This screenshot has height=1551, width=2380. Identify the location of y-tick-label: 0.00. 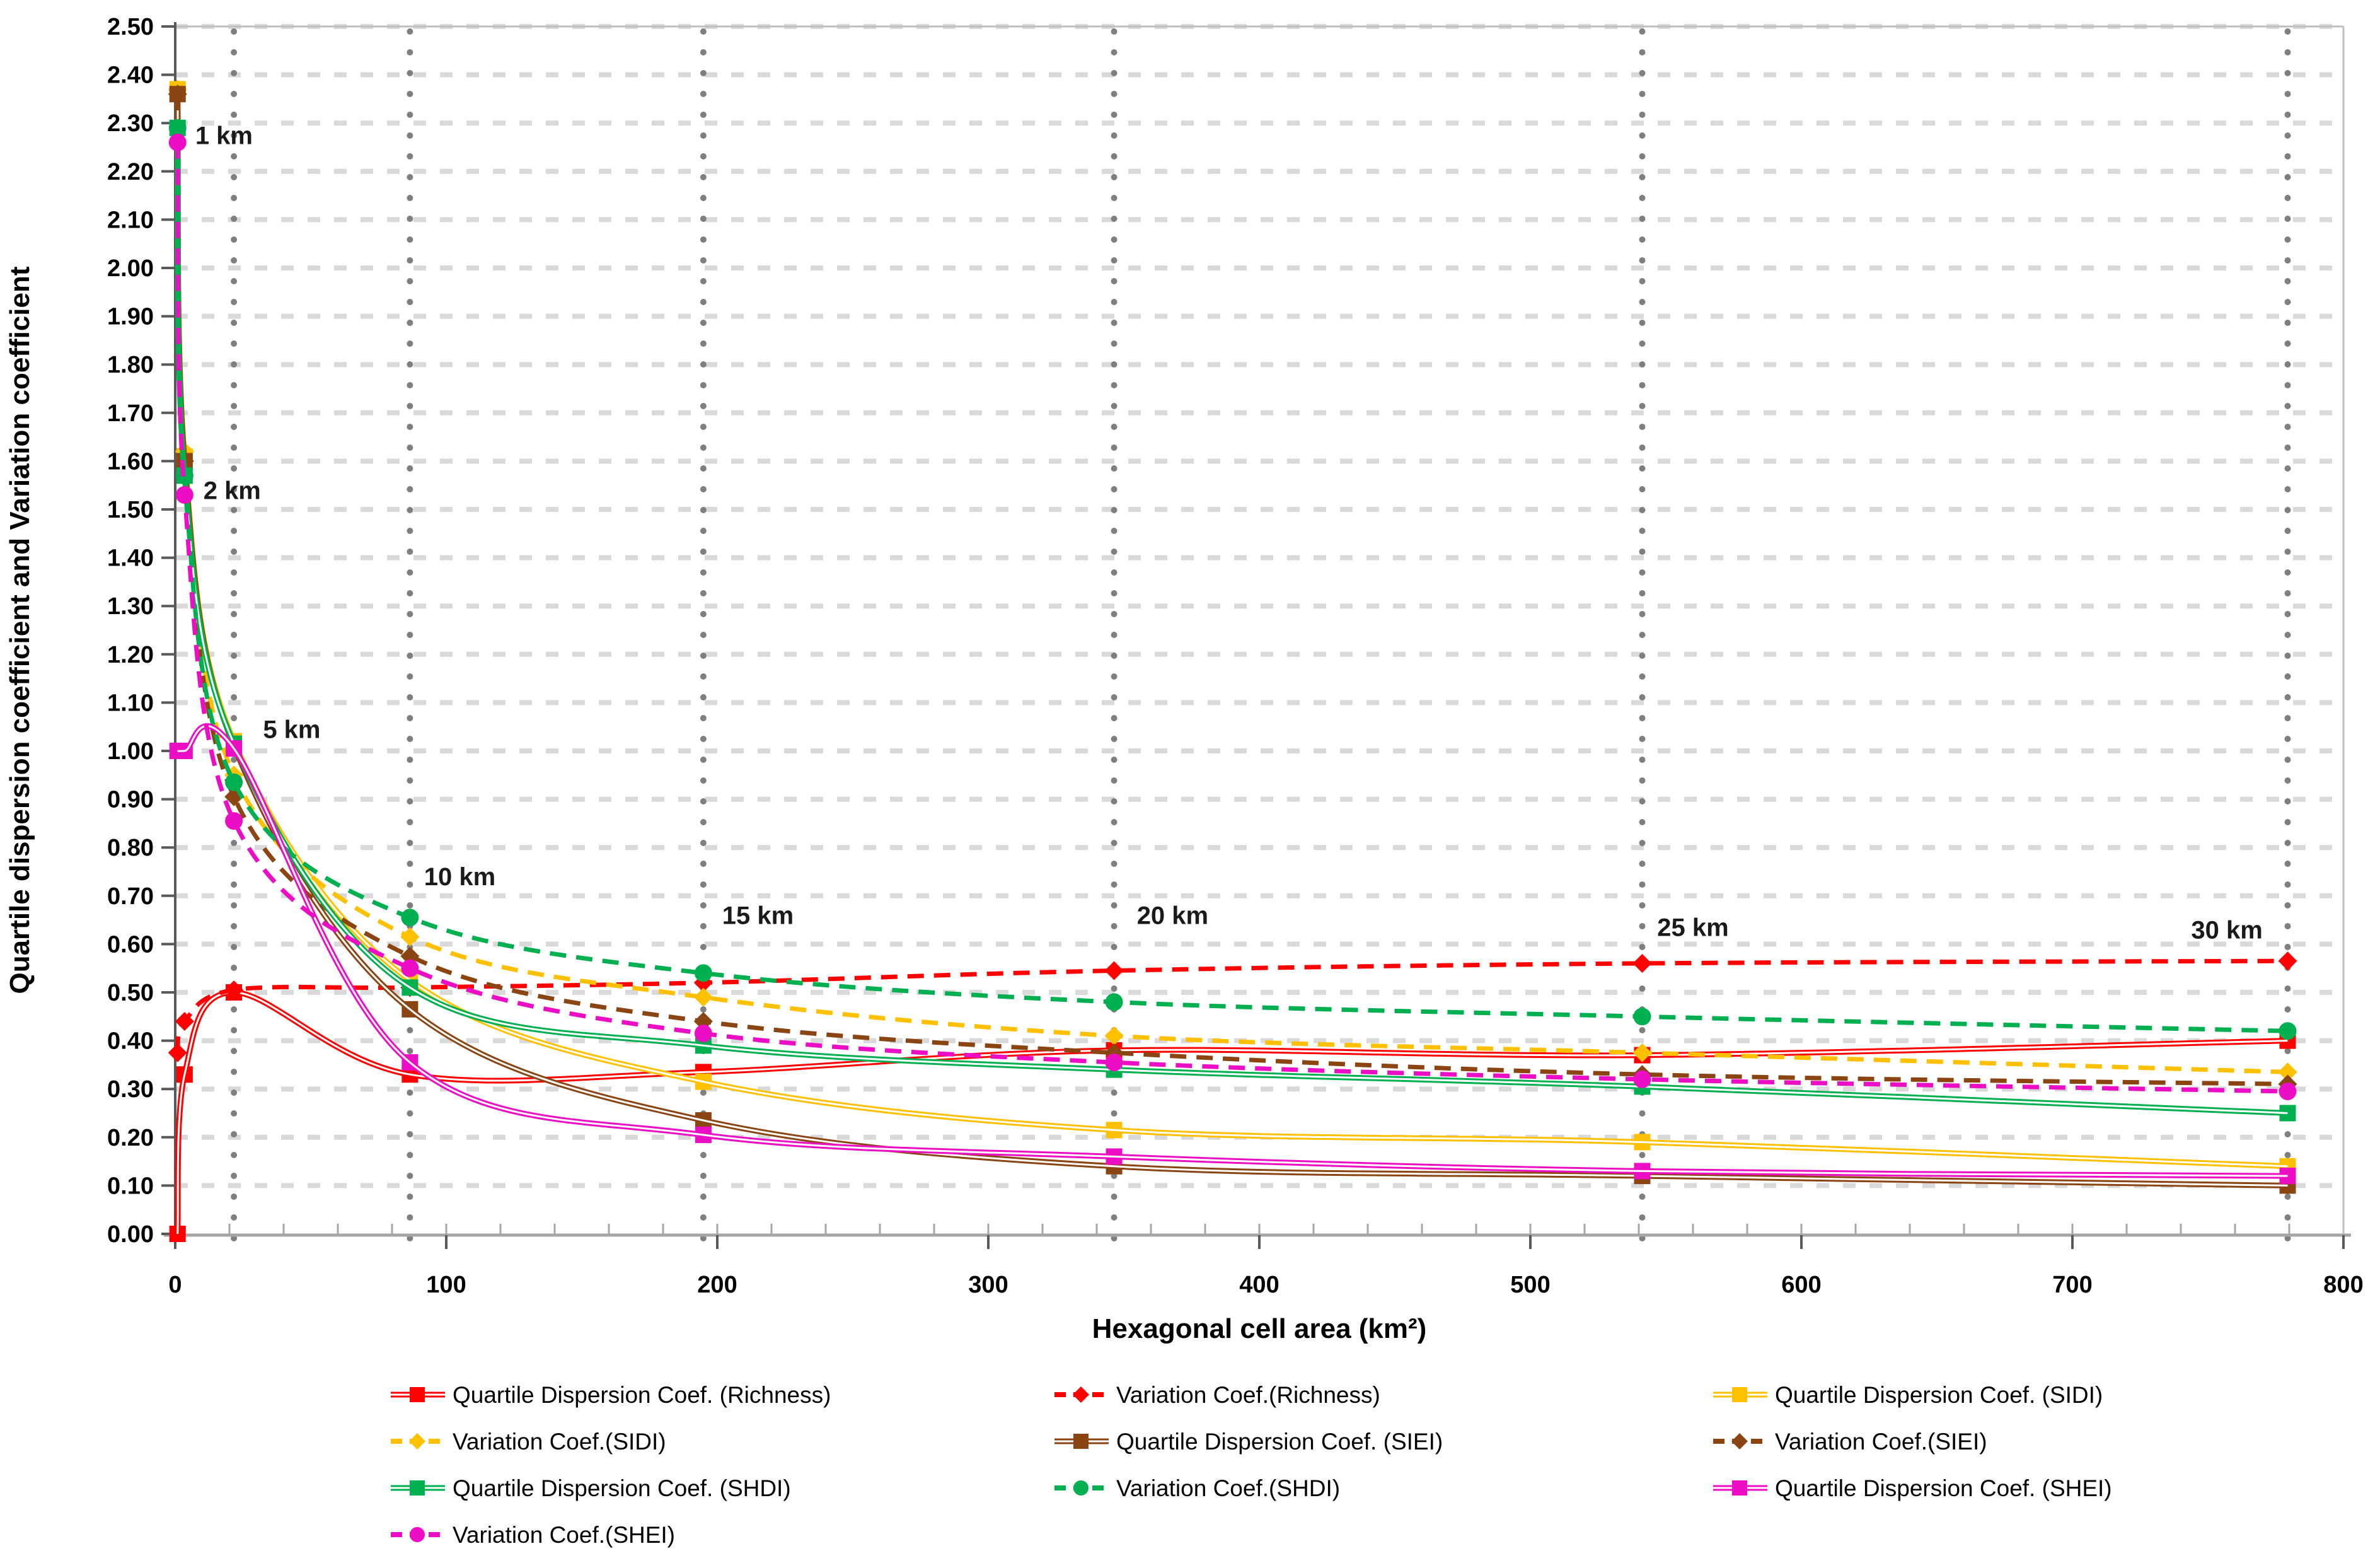
(130, 1234).